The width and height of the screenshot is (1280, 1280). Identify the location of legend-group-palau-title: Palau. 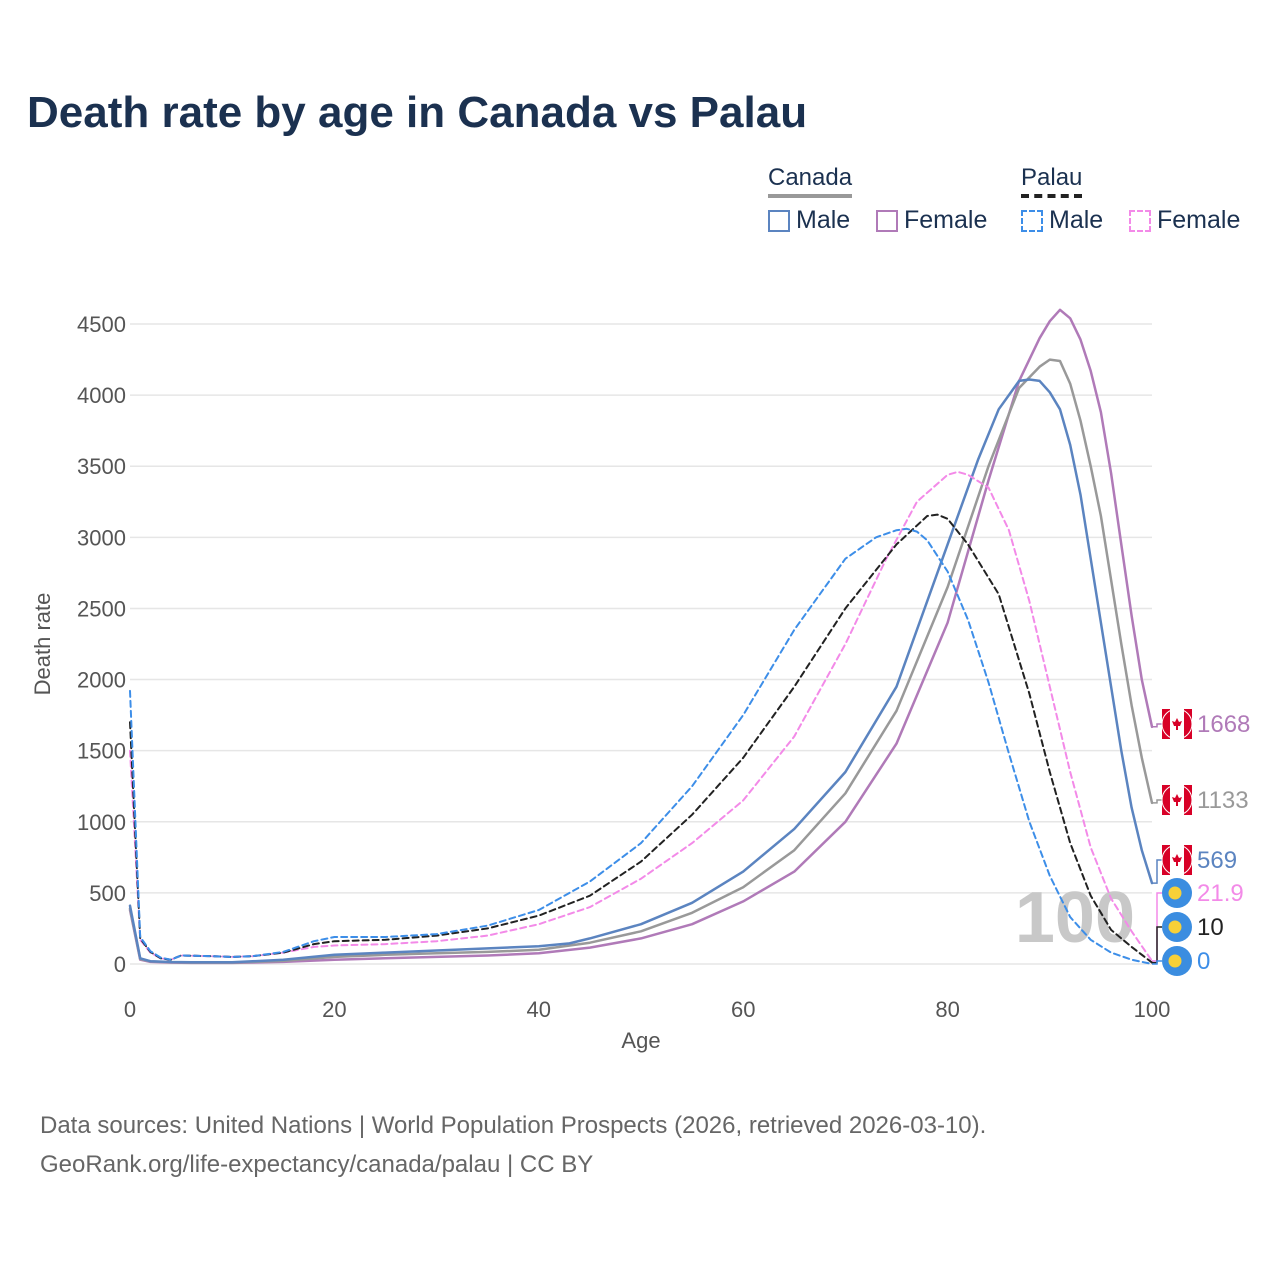
(1052, 181).